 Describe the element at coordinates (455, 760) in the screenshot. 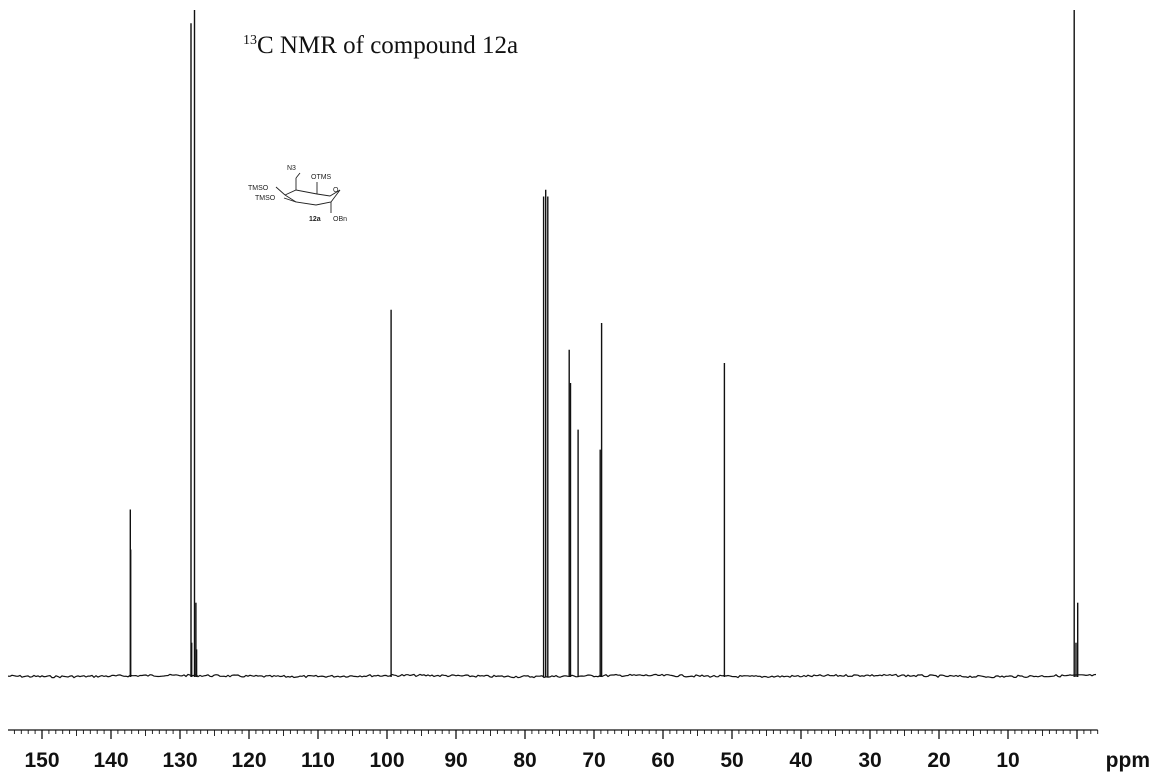

I see `x-tick-label: 90` at that location.